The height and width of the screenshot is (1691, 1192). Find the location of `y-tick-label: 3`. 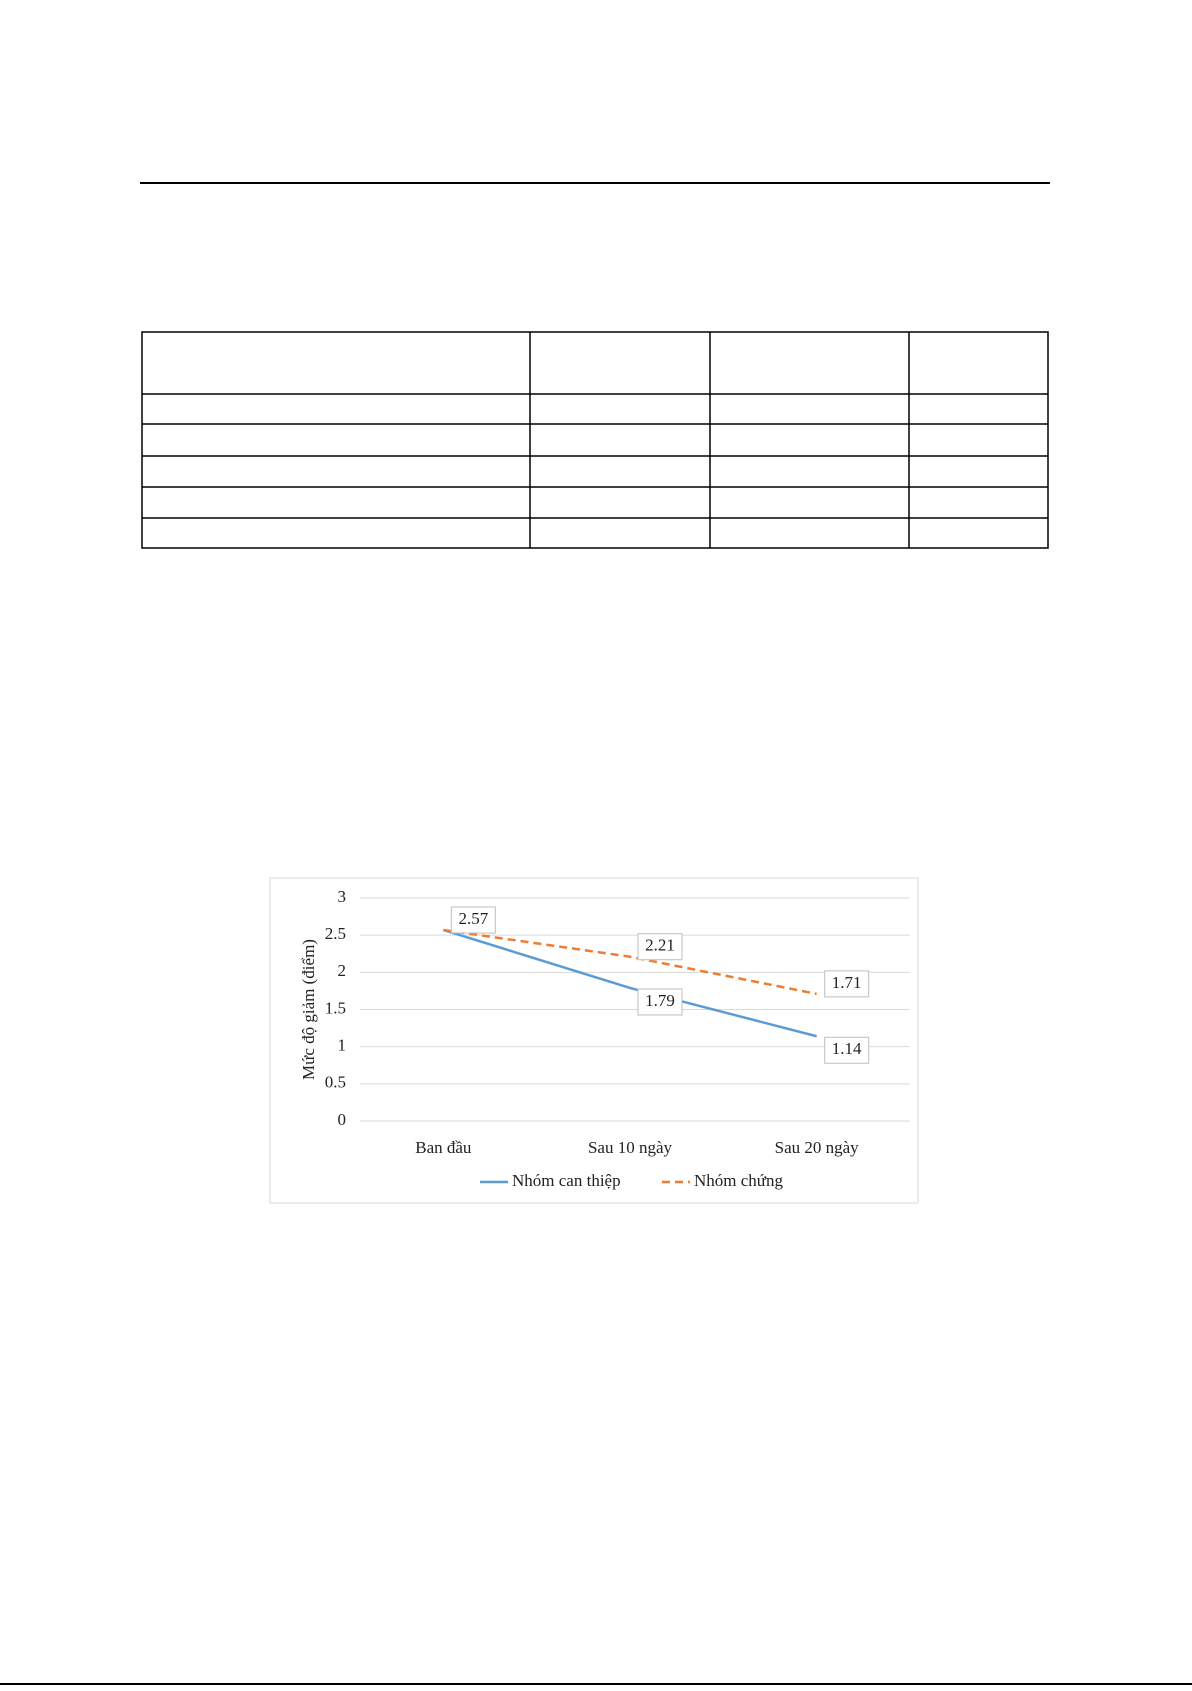

y-tick-label: 3 is located at coordinates (342, 896).